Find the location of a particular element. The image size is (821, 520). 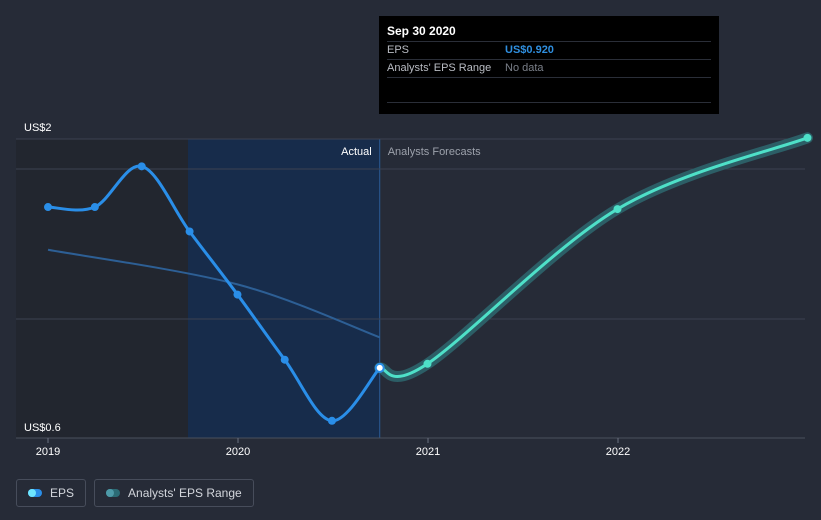

tooltip-row-empty is located at coordinates (549, 90).